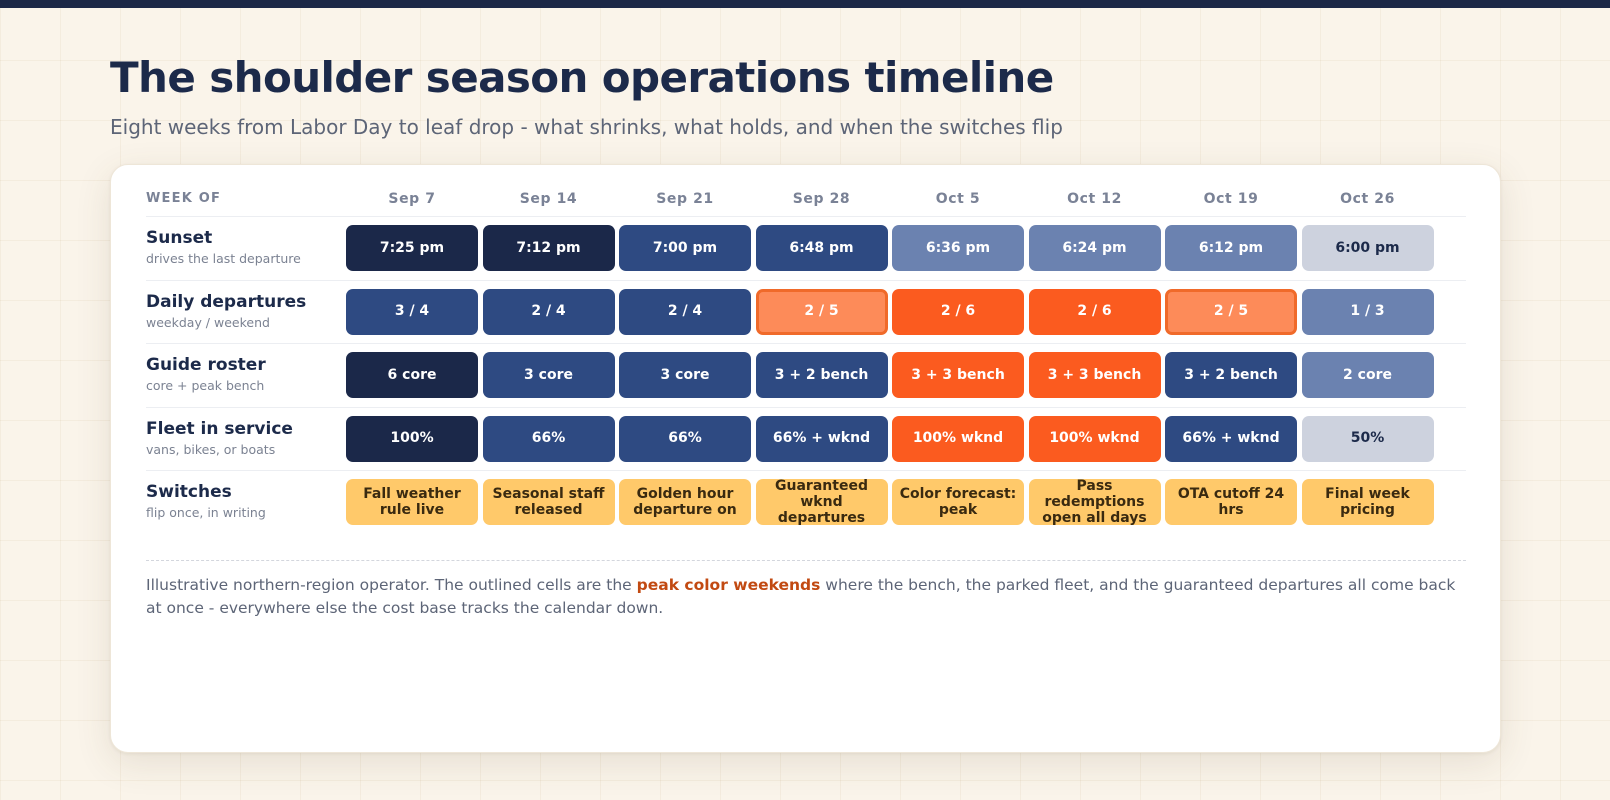 This screenshot has height=800, width=1610. What do you see at coordinates (1094, 199) in the screenshot?
I see `week-header-5: Oct 12` at bounding box center [1094, 199].